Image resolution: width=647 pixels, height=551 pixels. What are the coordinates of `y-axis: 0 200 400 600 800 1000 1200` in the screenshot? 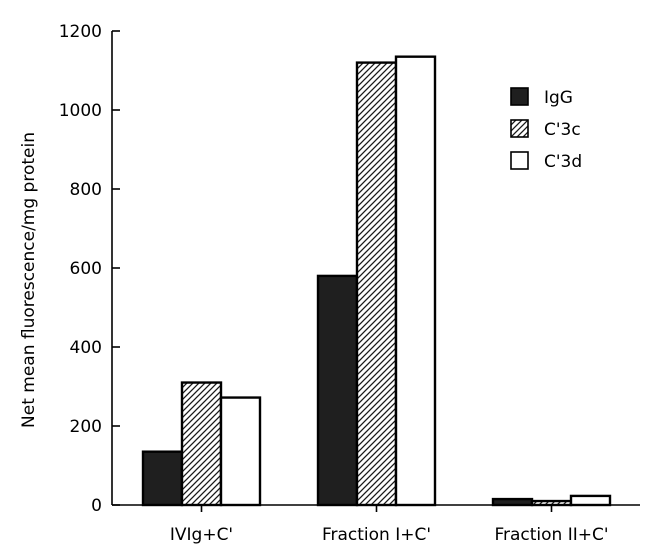 It's located at (89, 269).